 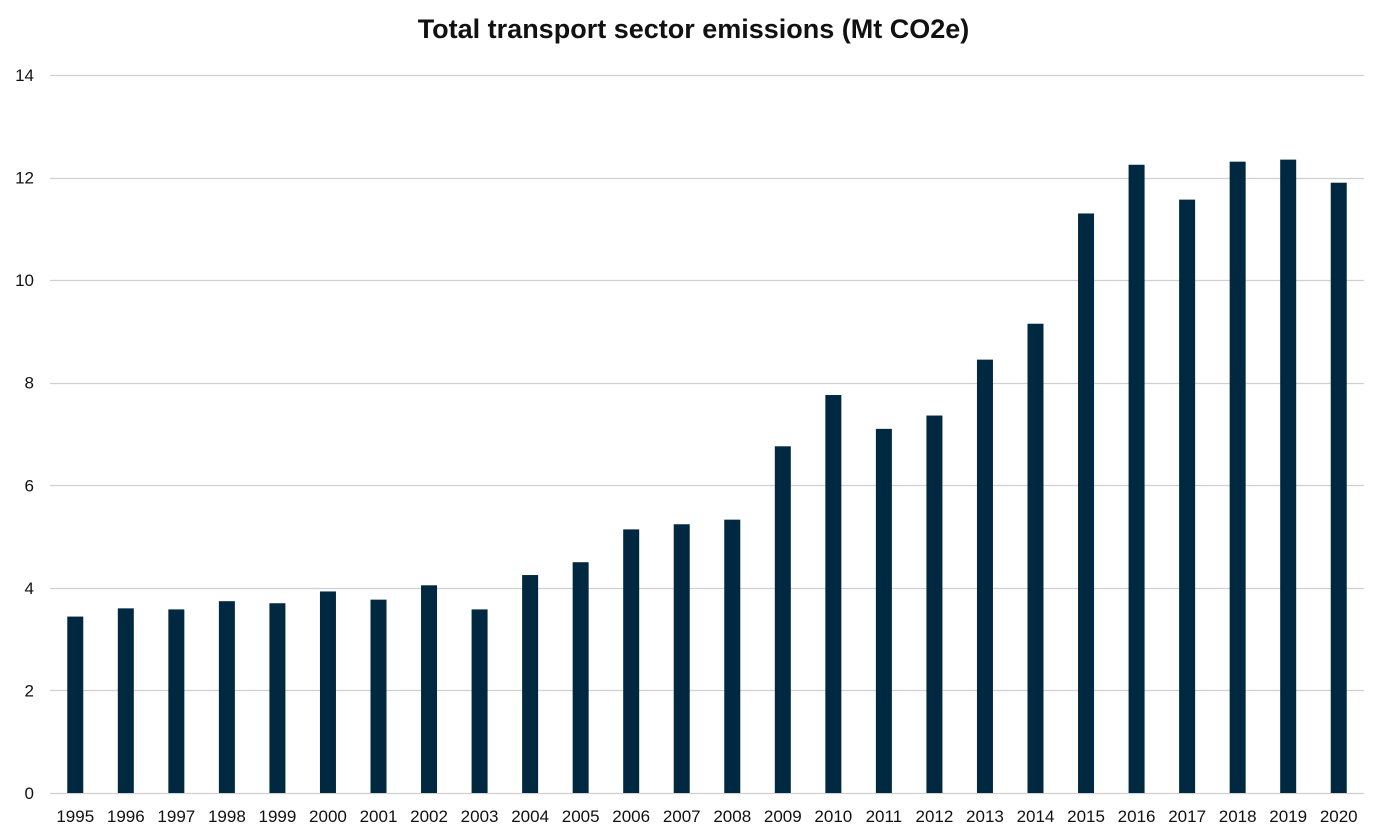 What do you see at coordinates (1288, 816) in the screenshot?
I see `x-tick-label: 2019` at bounding box center [1288, 816].